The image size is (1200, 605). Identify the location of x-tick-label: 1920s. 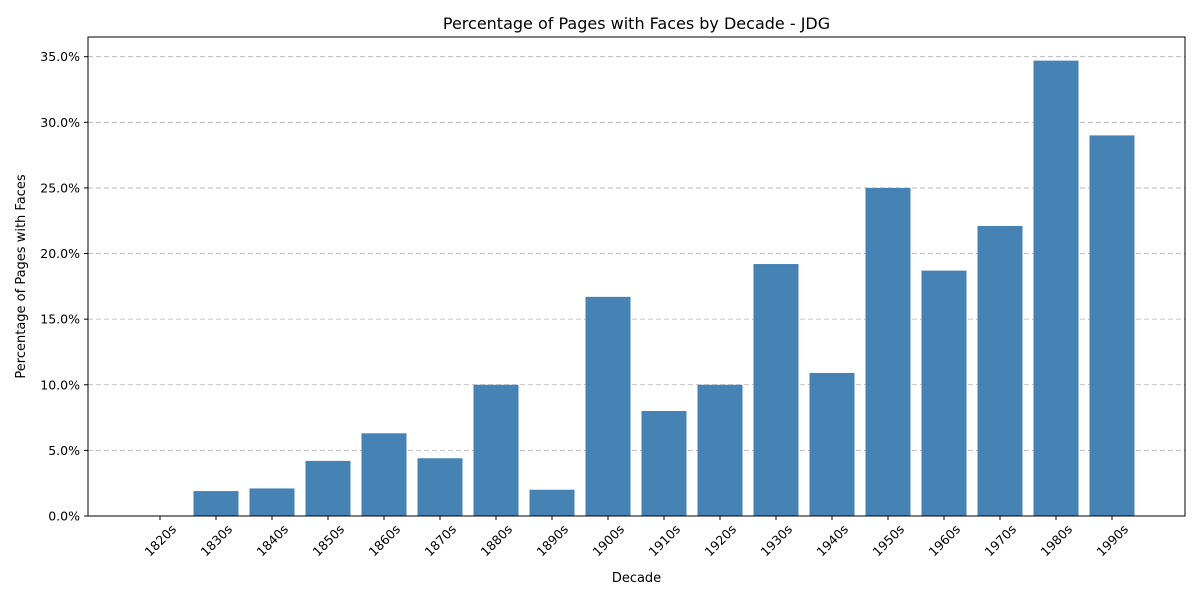
(720, 541).